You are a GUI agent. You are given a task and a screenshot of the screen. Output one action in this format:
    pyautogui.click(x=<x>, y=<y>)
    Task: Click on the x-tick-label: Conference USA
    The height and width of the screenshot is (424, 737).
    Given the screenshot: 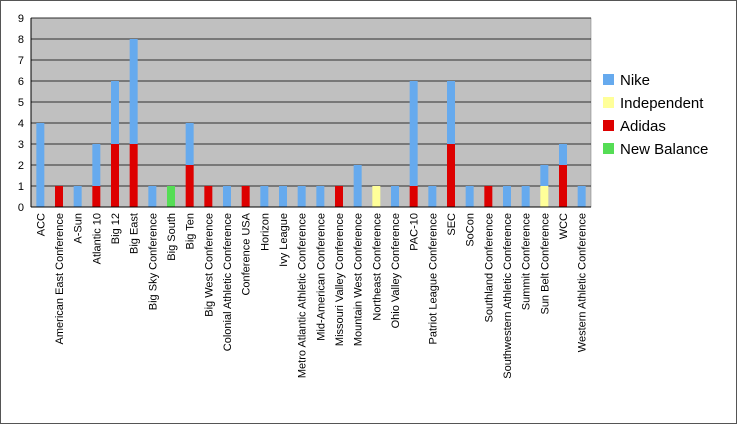 What is the action you would take?
    pyautogui.click(x=247, y=253)
    